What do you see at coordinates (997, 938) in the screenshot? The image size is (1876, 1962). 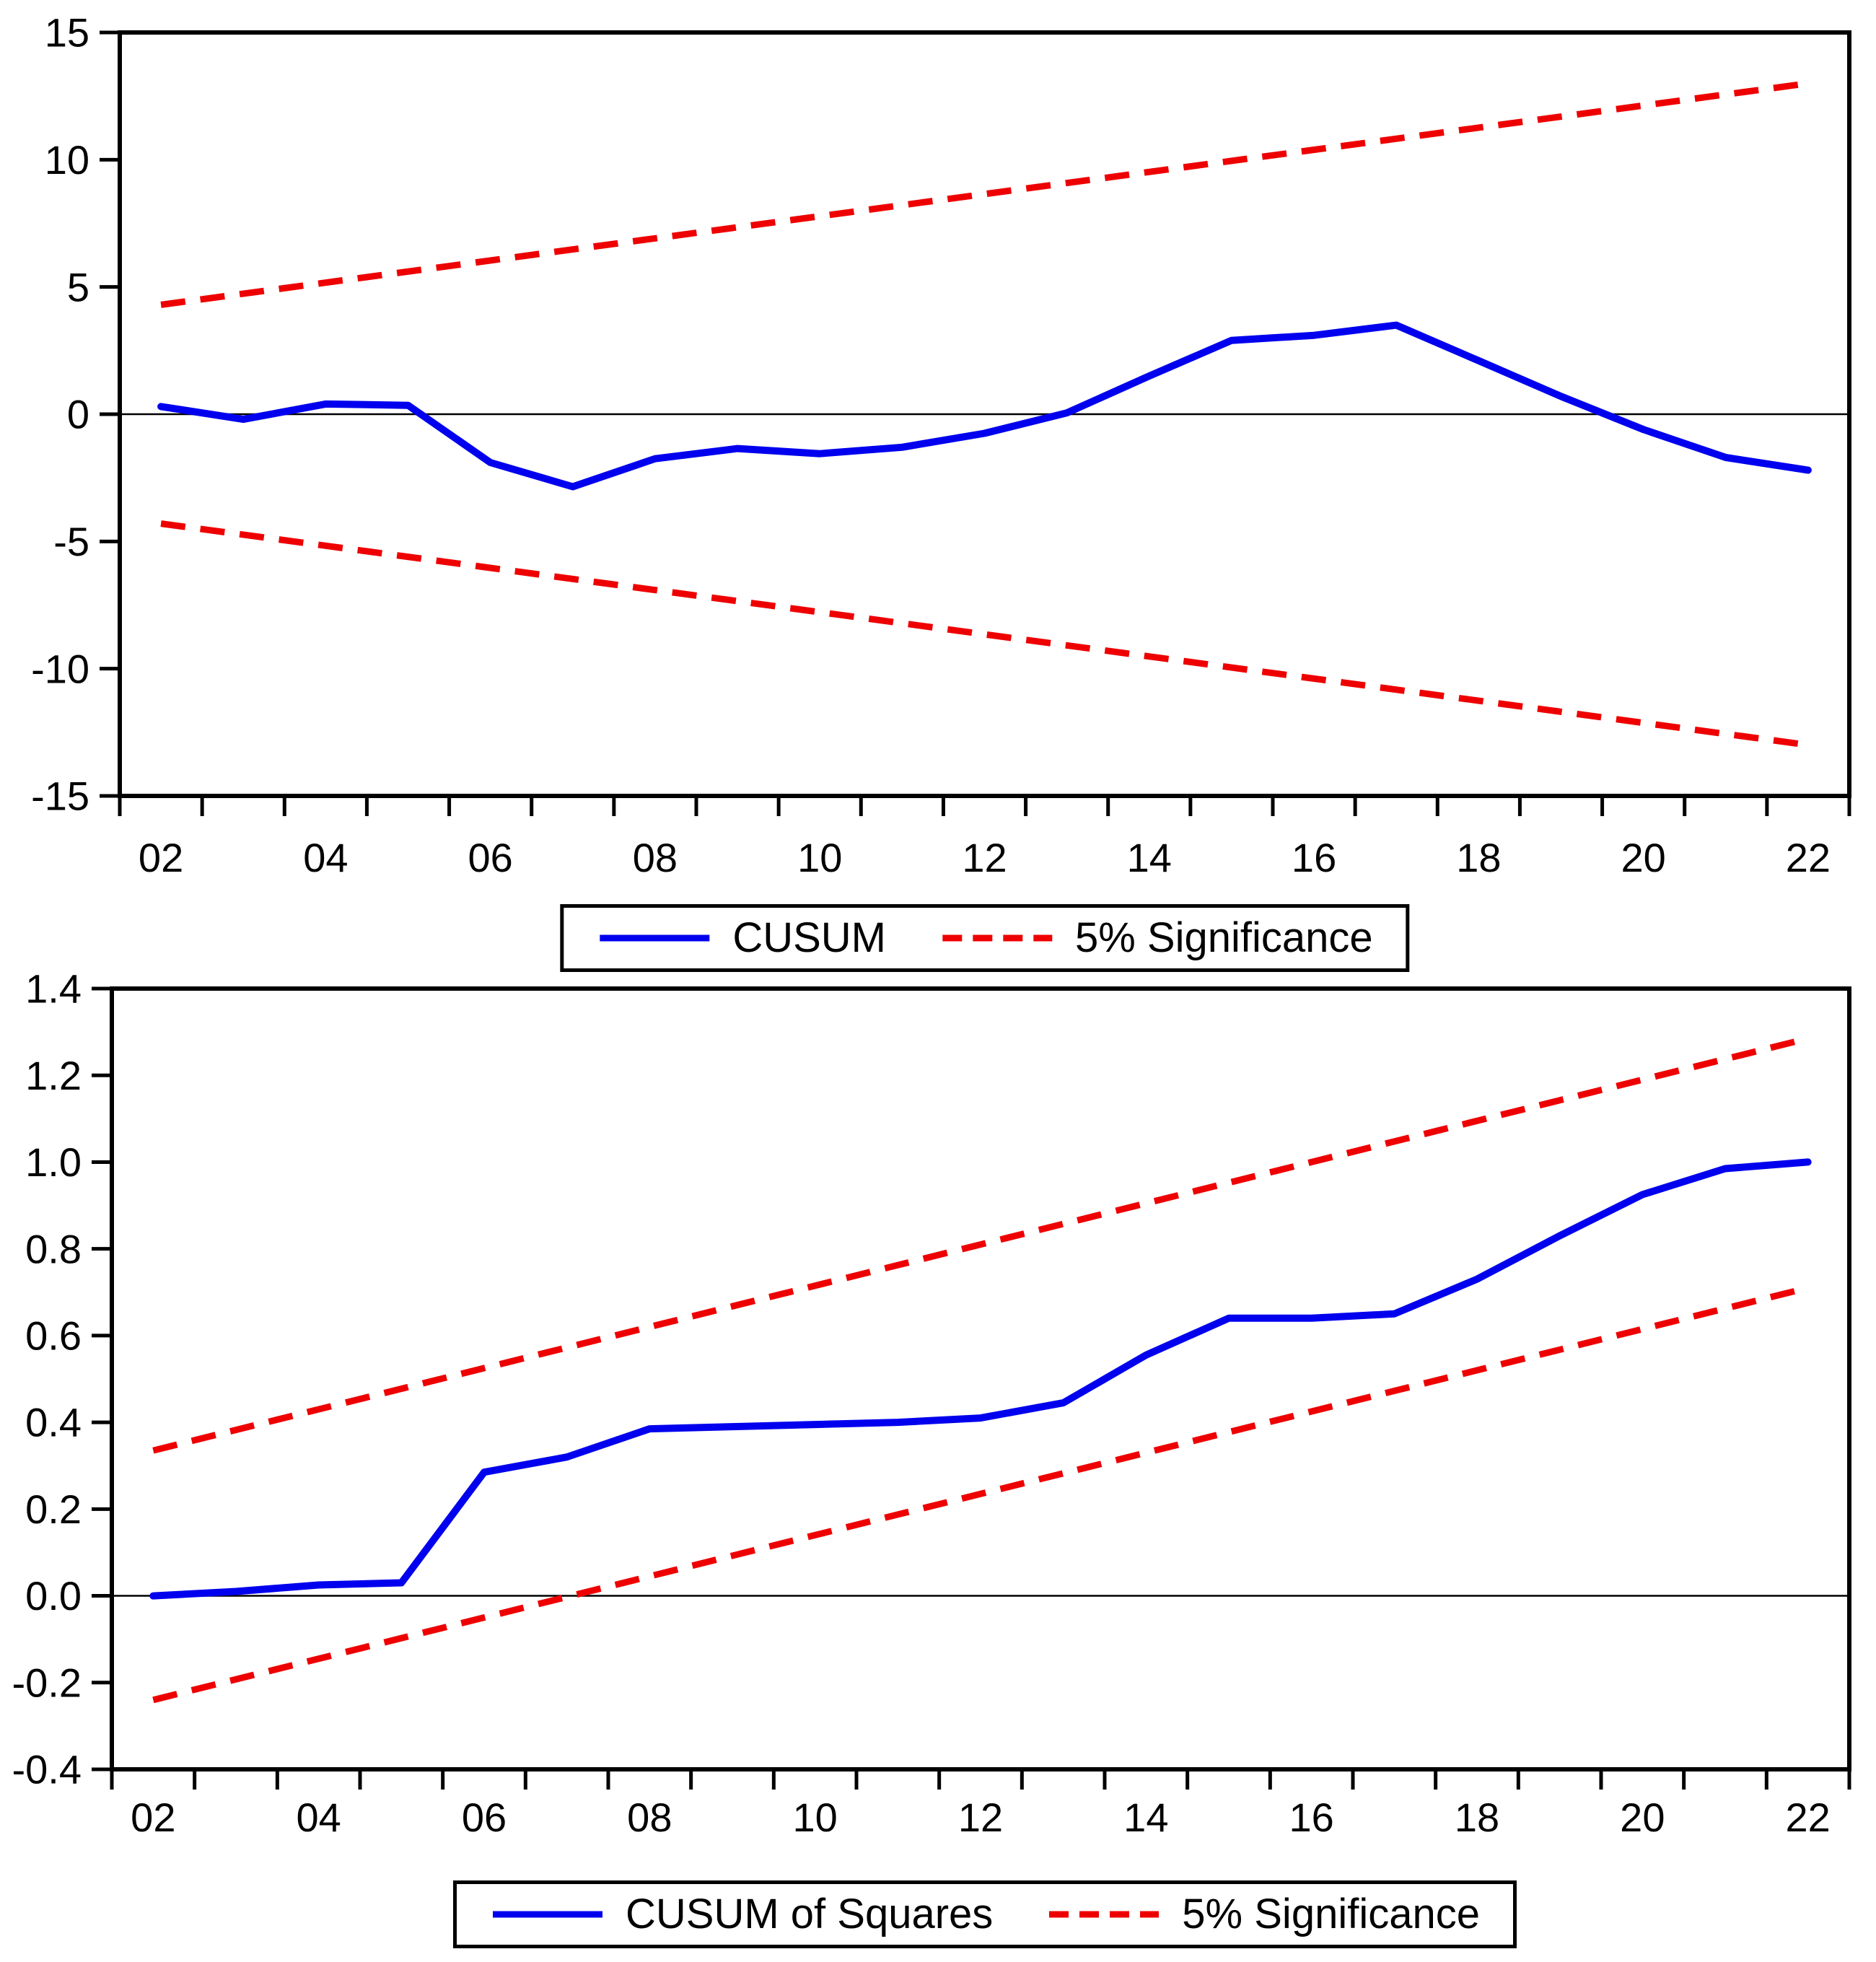 I see `significance-dashed-swatch` at bounding box center [997, 938].